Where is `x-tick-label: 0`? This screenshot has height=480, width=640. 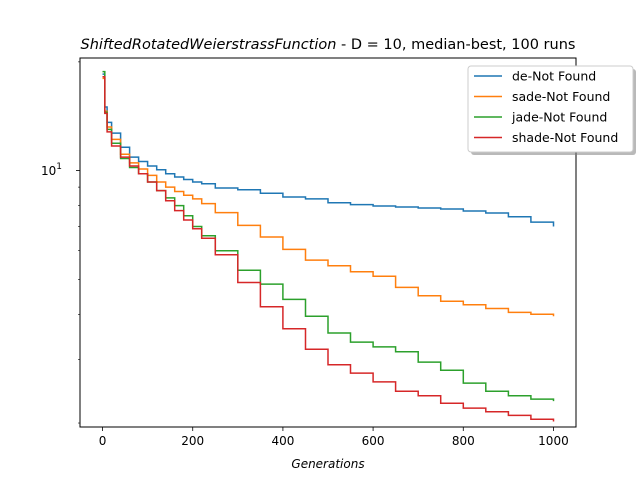
x-tick-label: 0 is located at coordinates (103, 441).